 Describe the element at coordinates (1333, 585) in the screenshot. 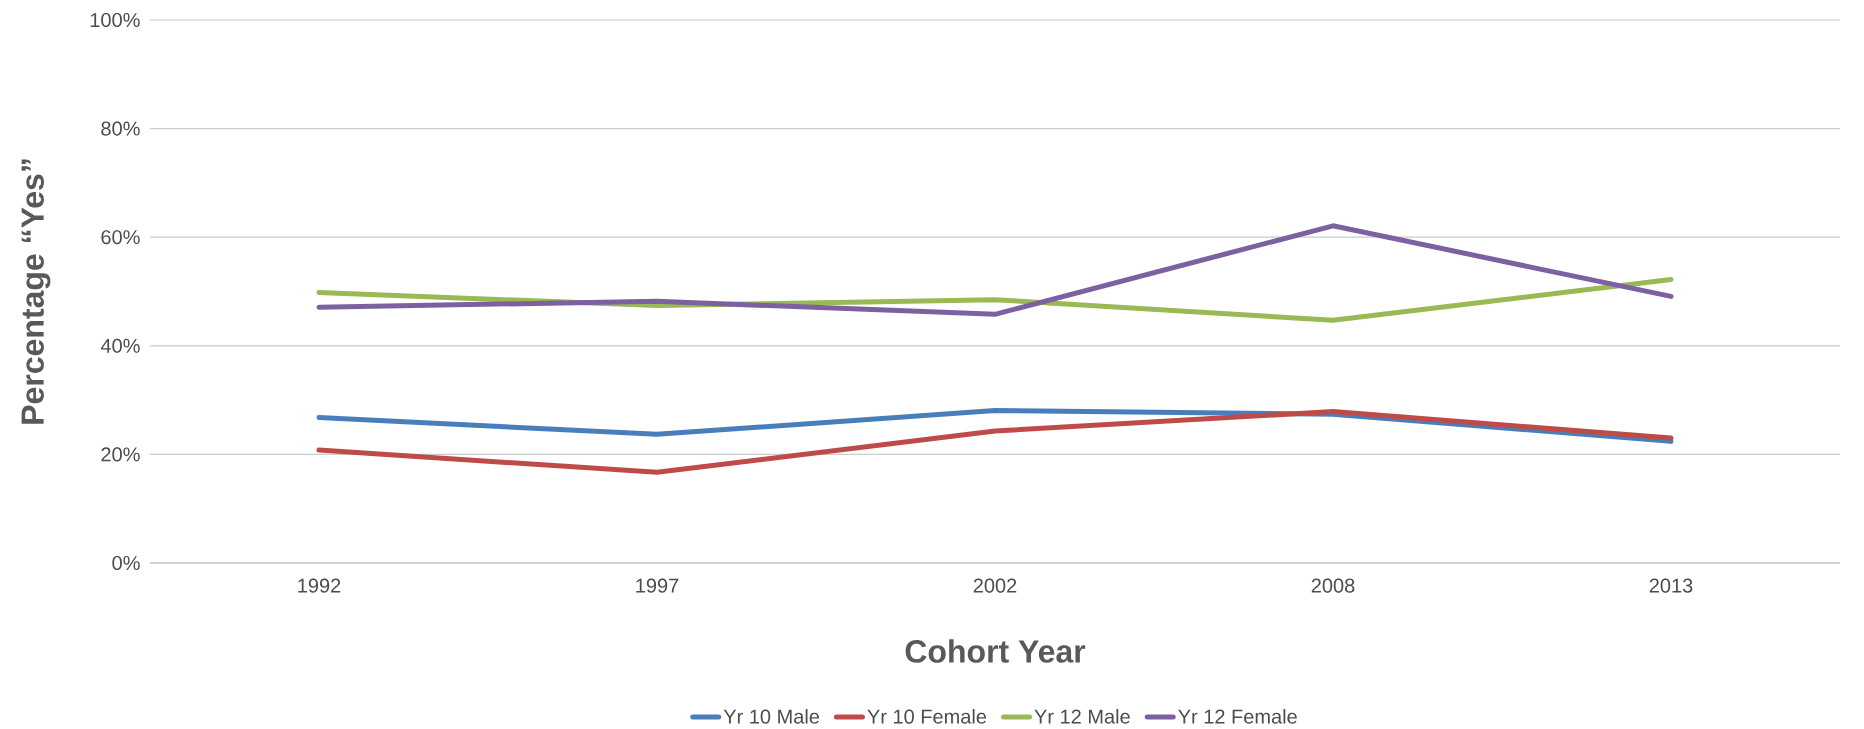

I see `x-tick-label: 2008` at that location.